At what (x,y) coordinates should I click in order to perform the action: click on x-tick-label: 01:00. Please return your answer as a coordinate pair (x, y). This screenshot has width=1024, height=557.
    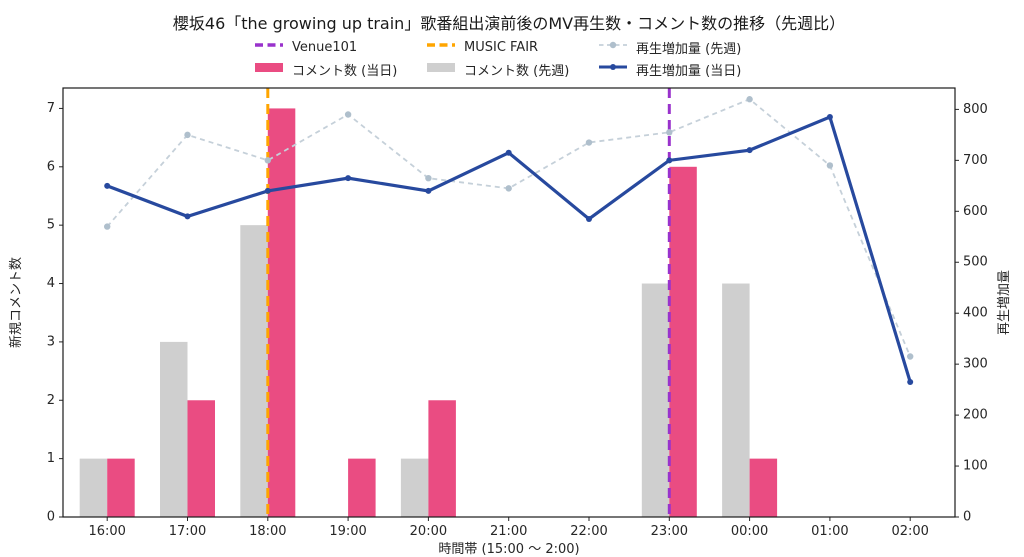
    Looking at the image, I should click on (829, 531).